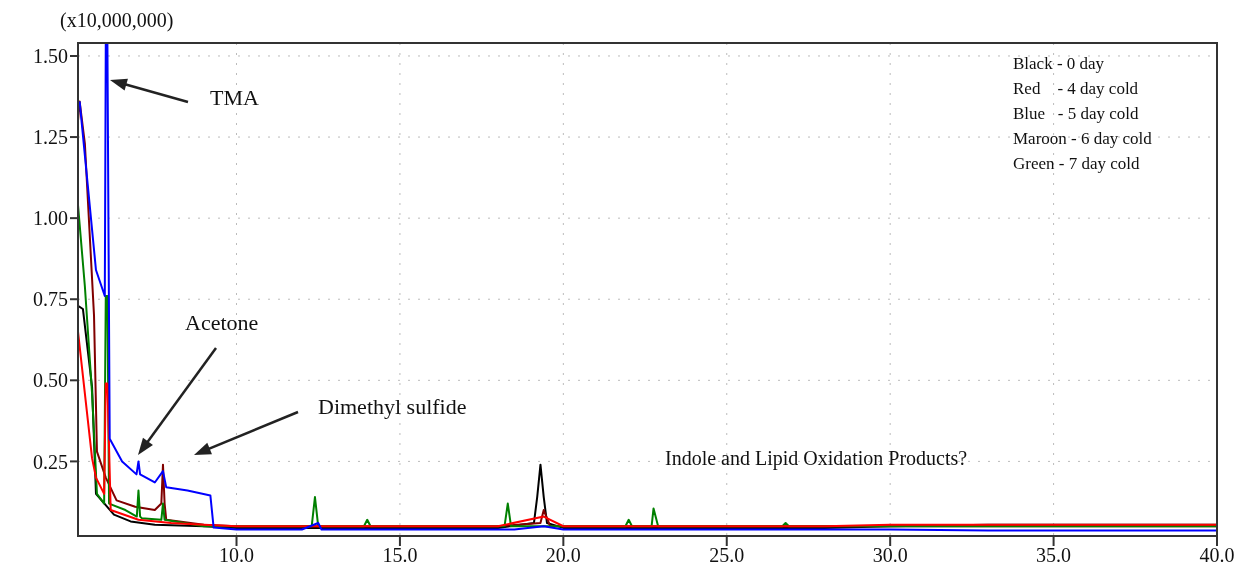 This screenshot has width=1254, height=581. Describe the element at coordinates (400, 555) in the screenshot. I see `x-tick-label: 15.0` at that location.